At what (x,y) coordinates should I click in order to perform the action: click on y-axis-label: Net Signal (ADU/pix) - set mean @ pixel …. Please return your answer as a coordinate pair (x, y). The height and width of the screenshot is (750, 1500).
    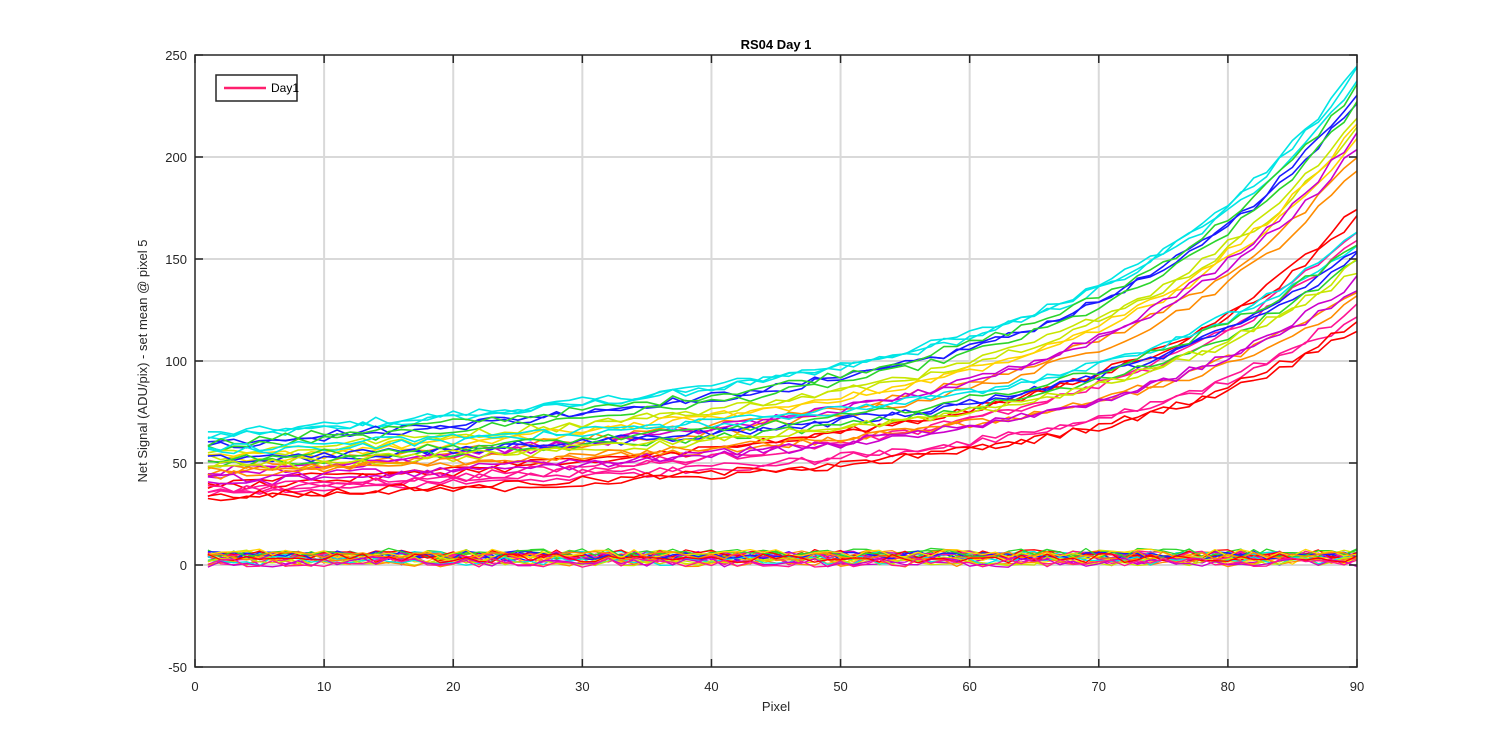
    Looking at the image, I should click on (142, 361).